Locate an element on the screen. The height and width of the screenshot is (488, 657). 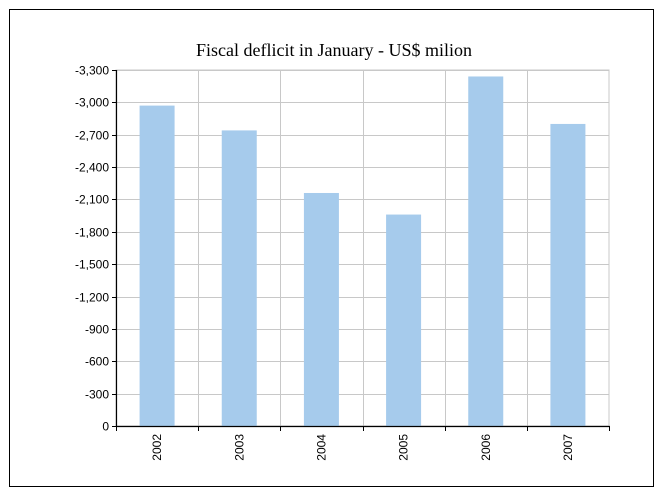
y-tick-label: -3,000 is located at coordinates (92, 103).